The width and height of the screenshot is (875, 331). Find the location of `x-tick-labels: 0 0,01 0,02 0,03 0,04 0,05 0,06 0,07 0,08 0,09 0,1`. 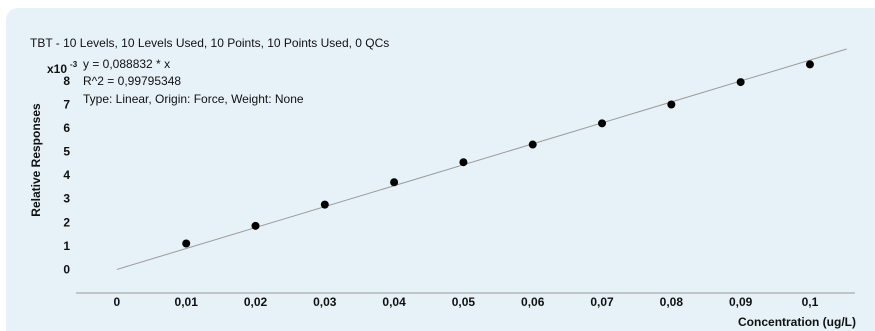

x-tick-labels: 0 0,01 0,02 0,03 0,04 0,05 0,06 0,07 0,08 0,09 0,1 is located at coordinates (466, 302).